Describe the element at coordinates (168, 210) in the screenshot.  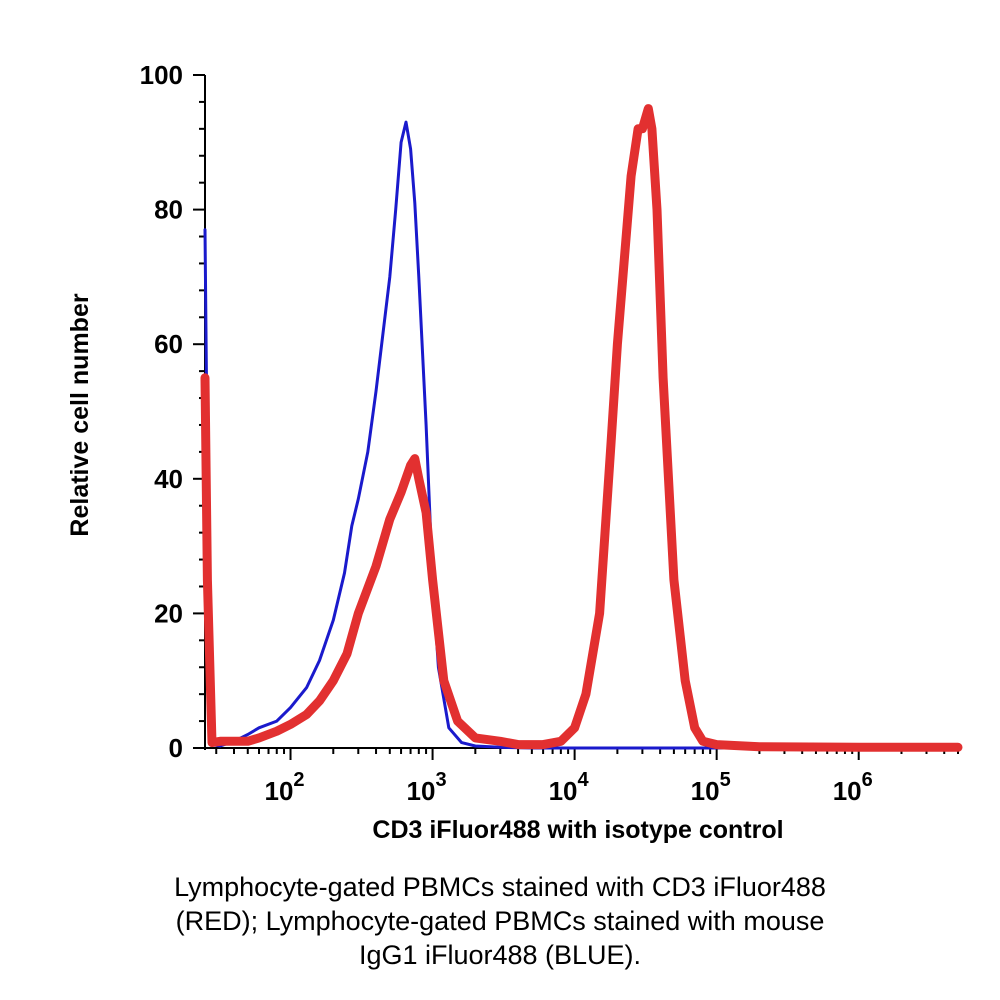
I see `y-tick-label: 80` at that location.